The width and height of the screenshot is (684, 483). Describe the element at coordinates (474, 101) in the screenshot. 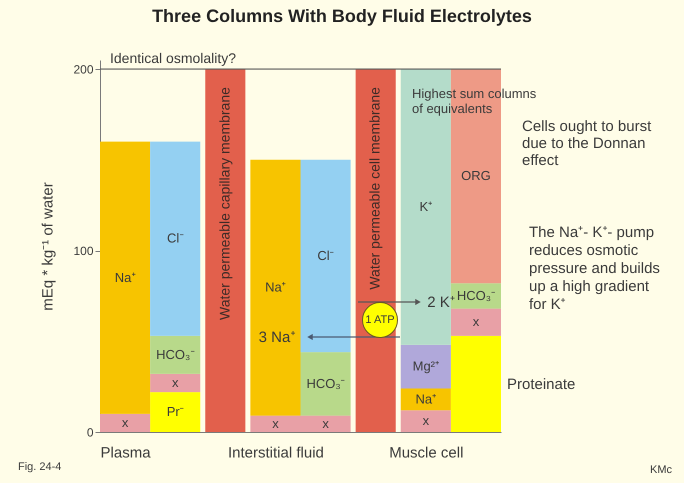

I see `annotation: Highest sum columns of equivalents` at that location.